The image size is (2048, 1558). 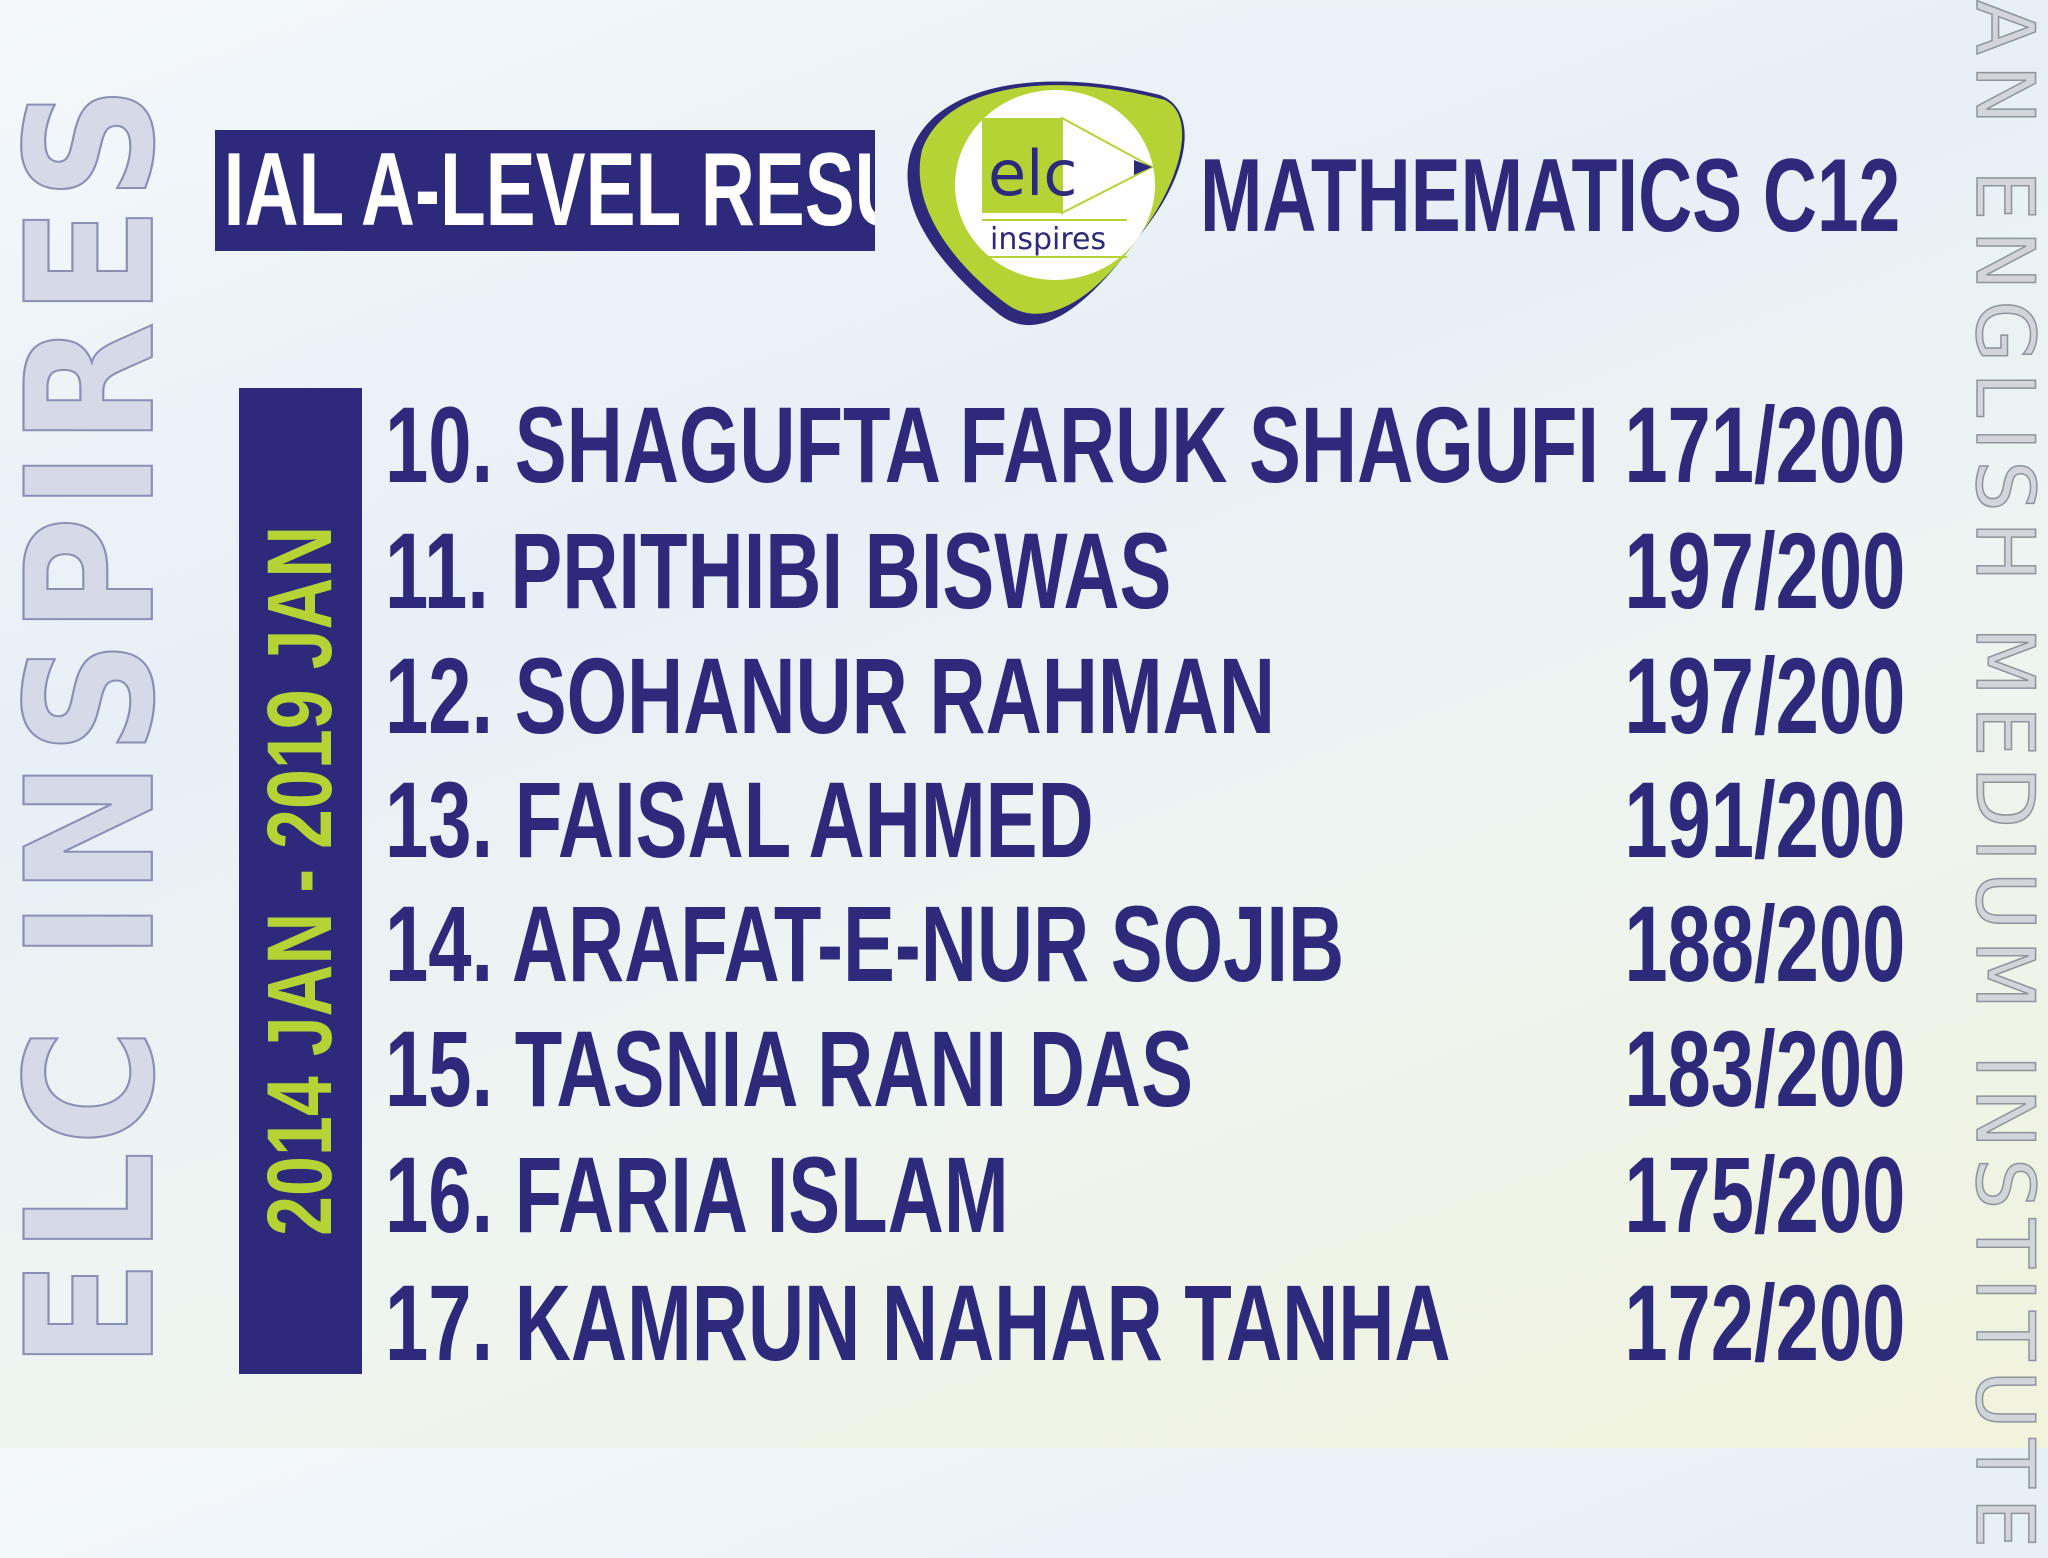 I want to click on result-row: 14. ARAFAT-E-NUR SOJIB 188/200, so click(x=1145, y=943).